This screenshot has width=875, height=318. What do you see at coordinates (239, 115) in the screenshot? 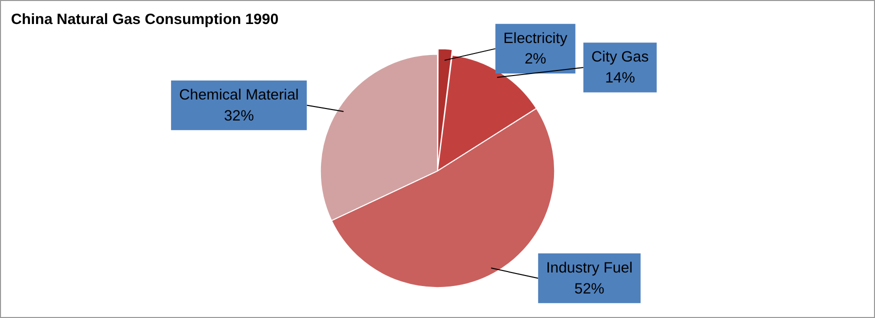
I see `data-label: 32%` at bounding box center [239, 115].